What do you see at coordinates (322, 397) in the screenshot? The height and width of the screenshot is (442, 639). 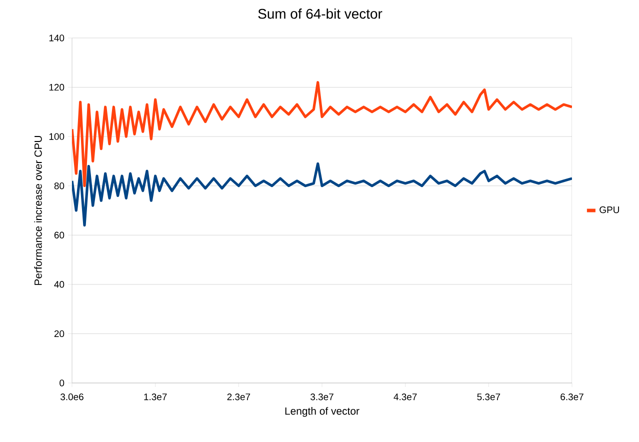 I see `x-tick-label: 3.3e7` at bounding box center [322, 397].